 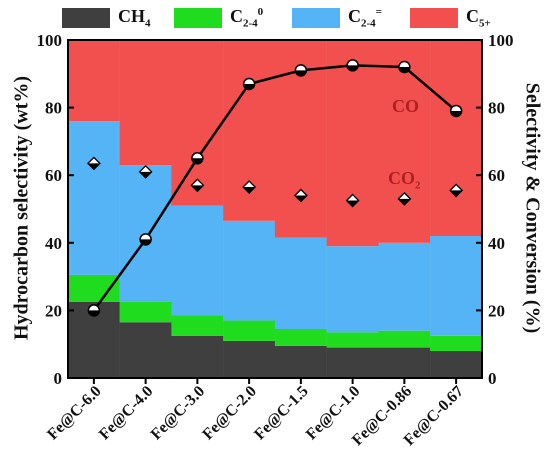 What do you see at coordinates (365, 18) in the screenshot?
I see `legend-label-c24-olefin: C2-4=` at bounding box center [365, 18].